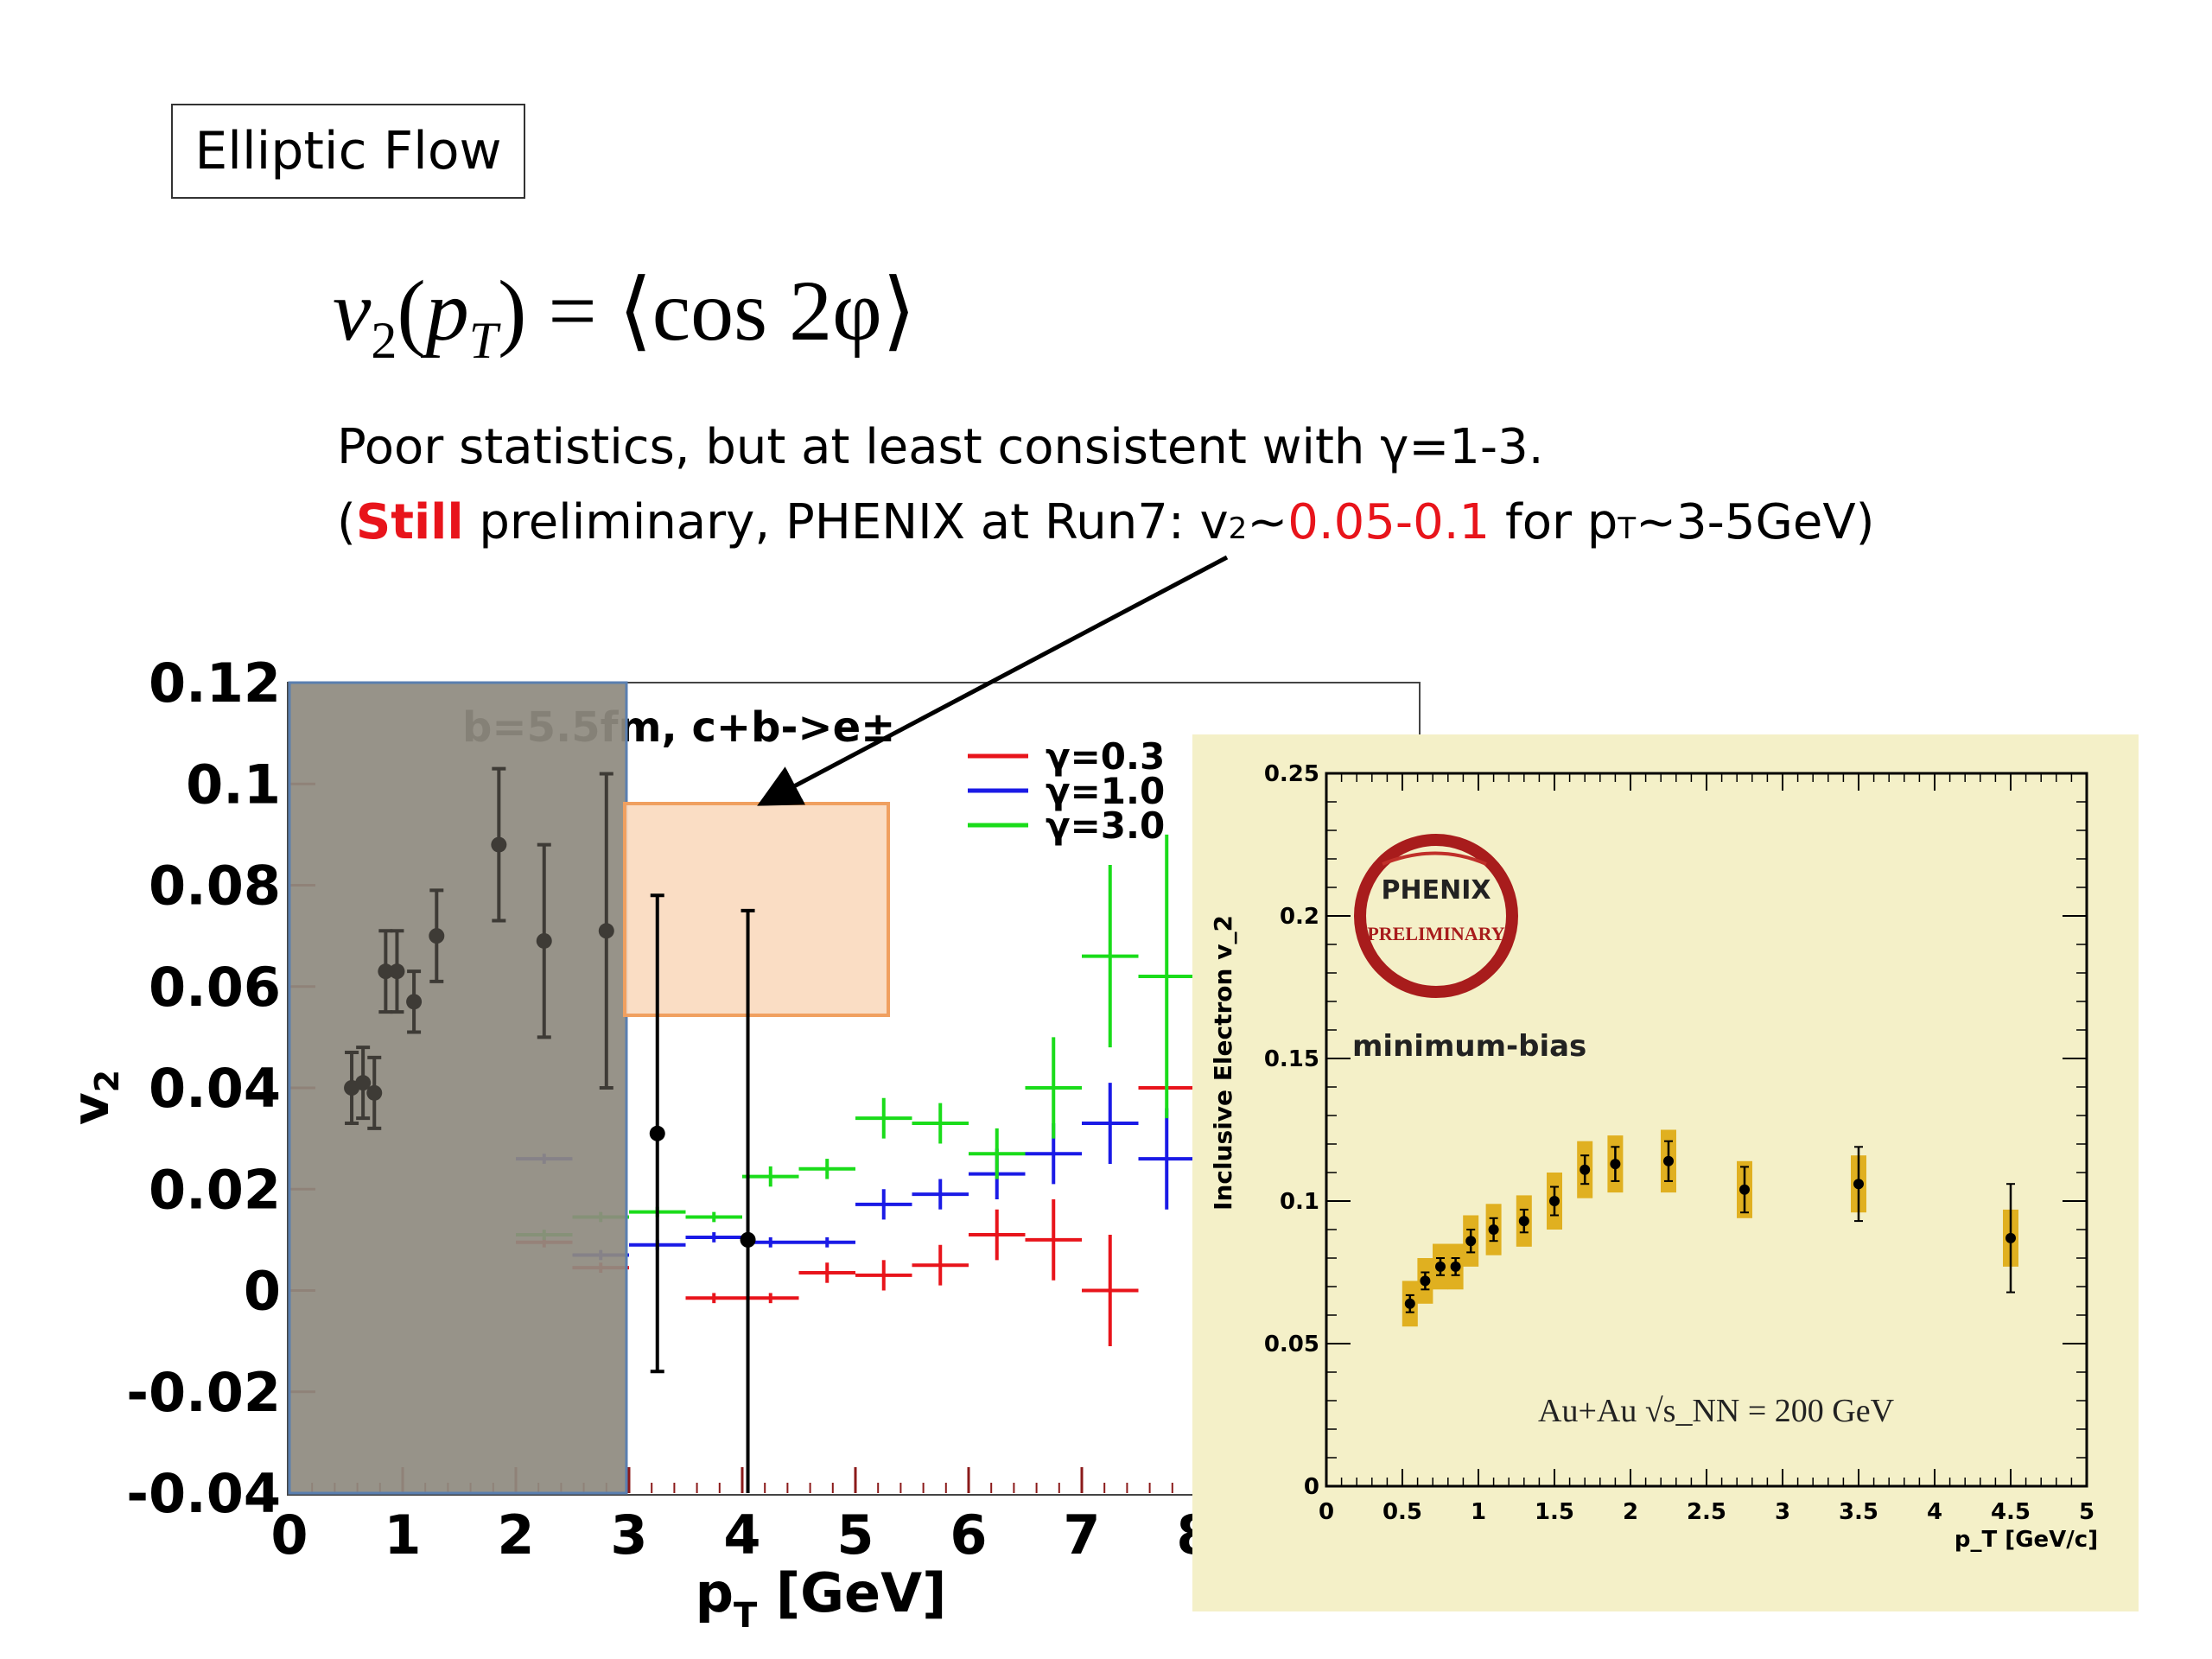 Image resolution: width=2212 pixels, height=1659 pixels. Describe the element at coordinates (1755, 522) in the screenshot. I see `line2-end: ~3-5GeV)` at that location.